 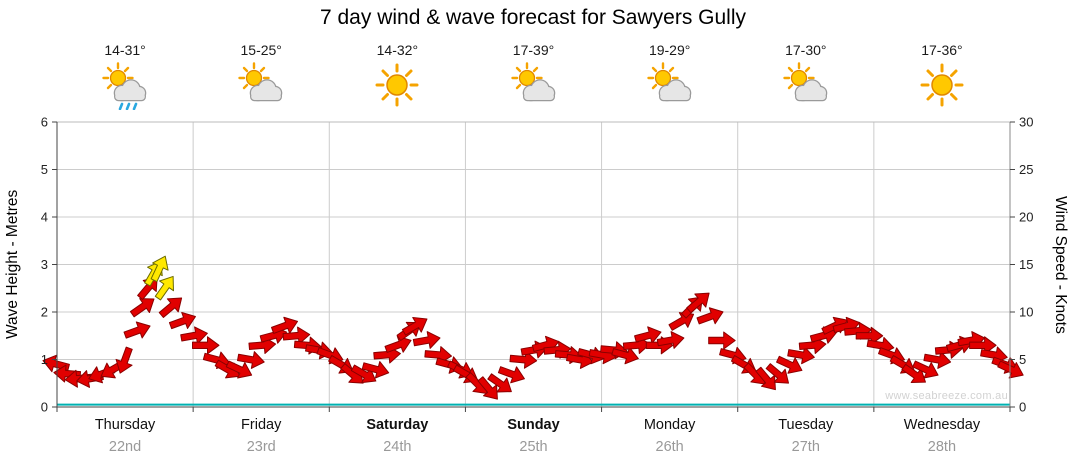 I want to click on day-label-wednesday: Wednesday, so click(x=942, y=425).